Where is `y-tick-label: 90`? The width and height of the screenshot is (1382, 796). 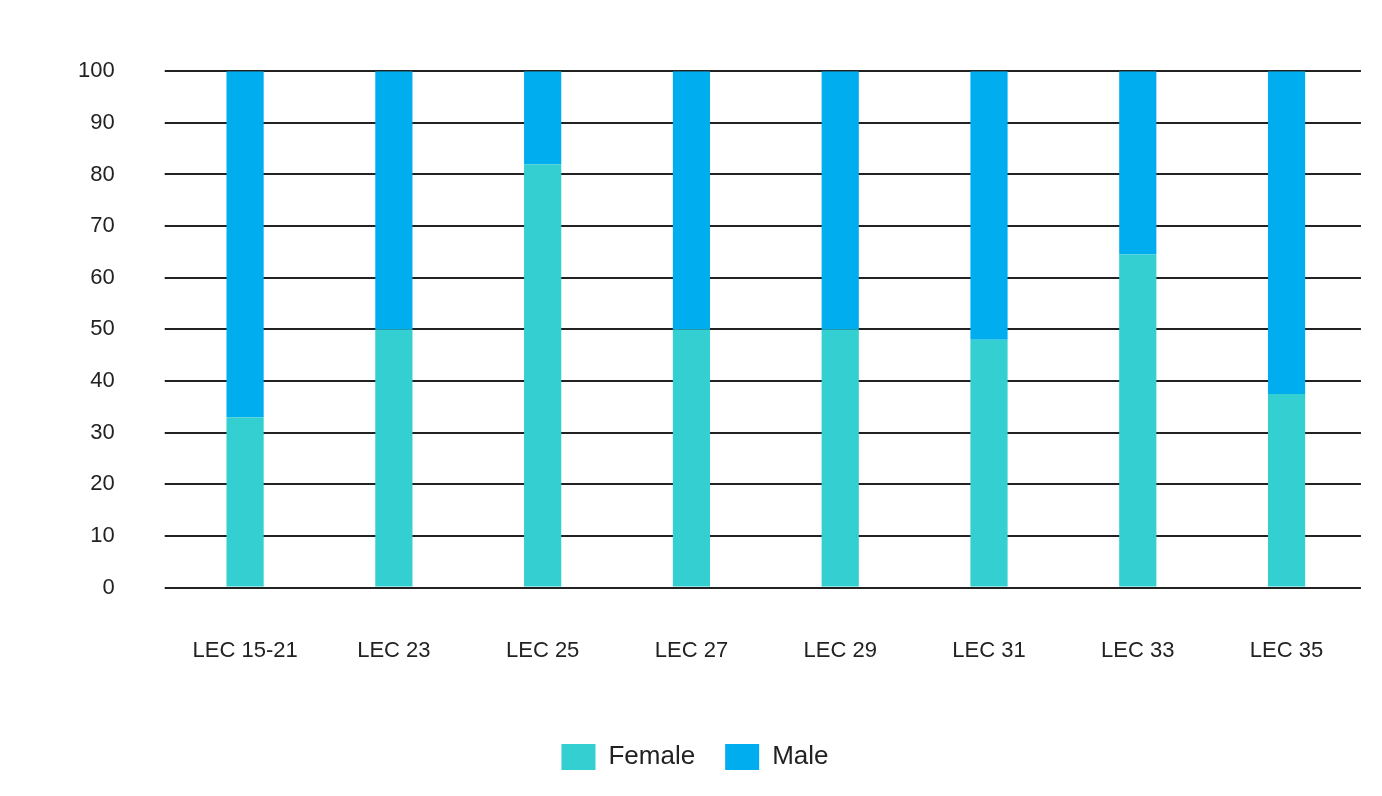
y-tick-label: 90 is located at coordinates (102, 121).